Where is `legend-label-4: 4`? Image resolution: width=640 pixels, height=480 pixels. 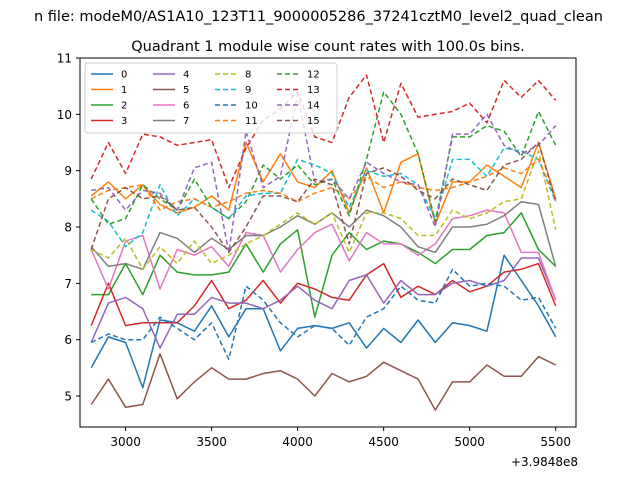 legend-label-4: 4 is located at coordinates (186, 75).